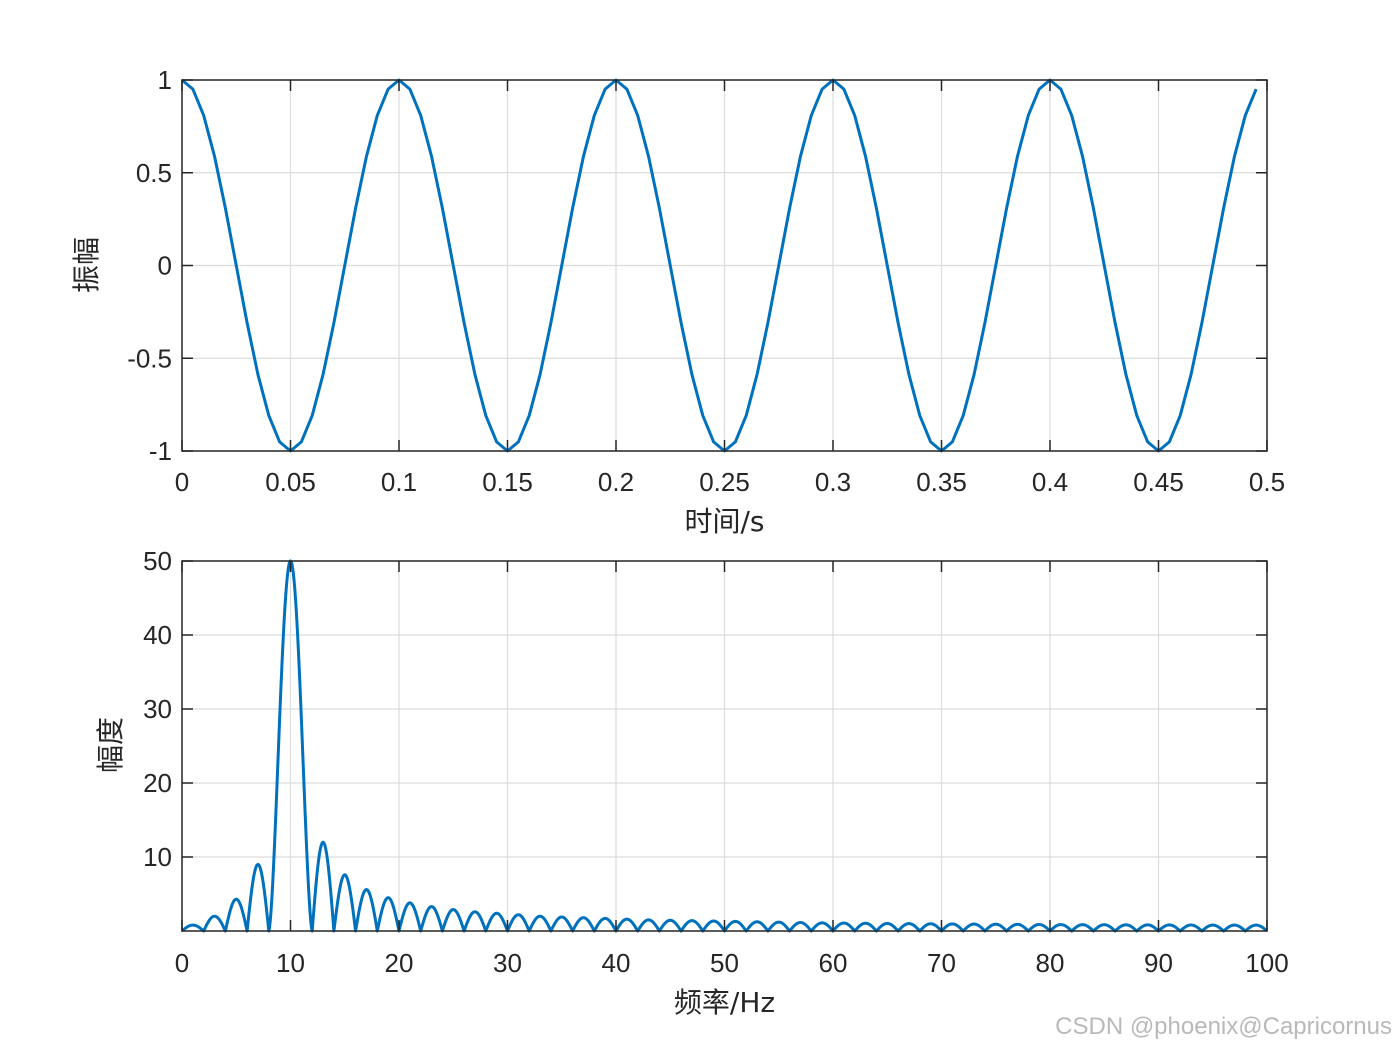 The image size is (1400, 1050). I want to click on y-tick-label: 0, so click(165, 266).